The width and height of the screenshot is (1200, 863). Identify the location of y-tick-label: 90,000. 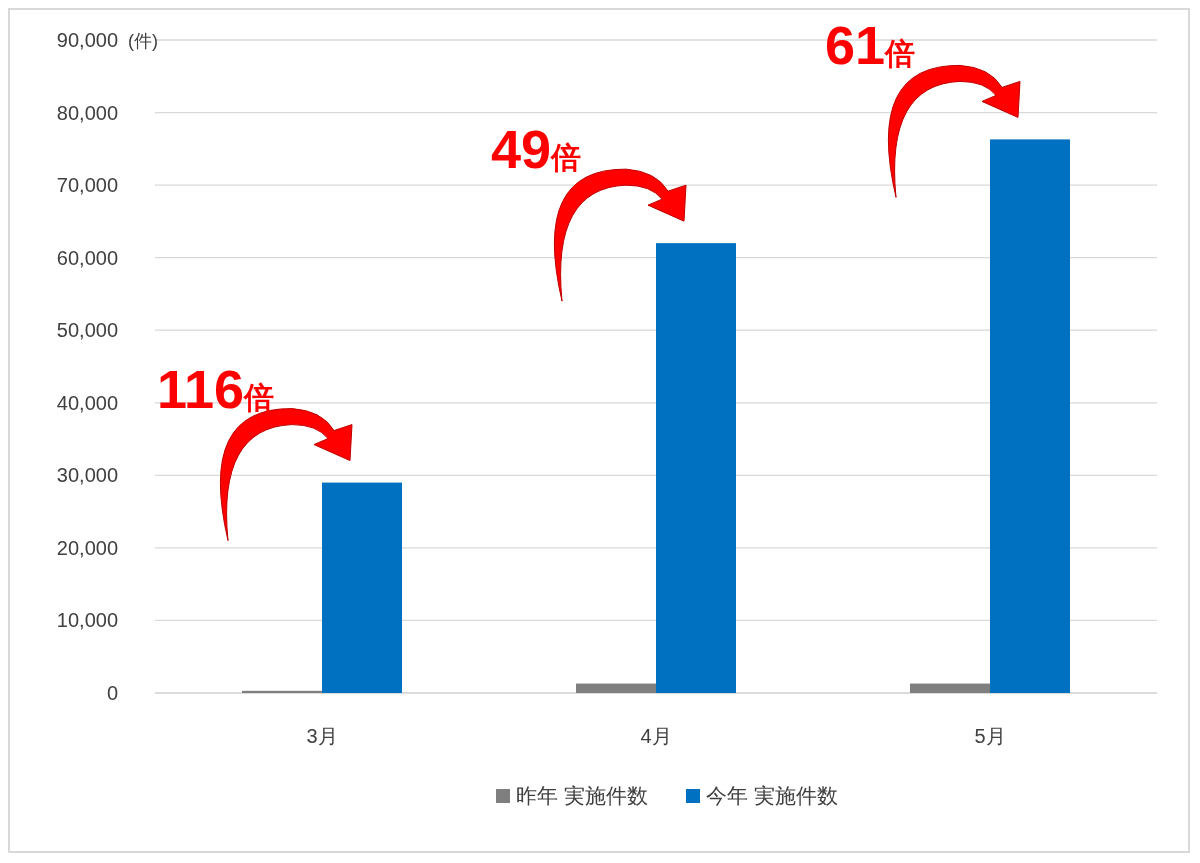
(87, 40).